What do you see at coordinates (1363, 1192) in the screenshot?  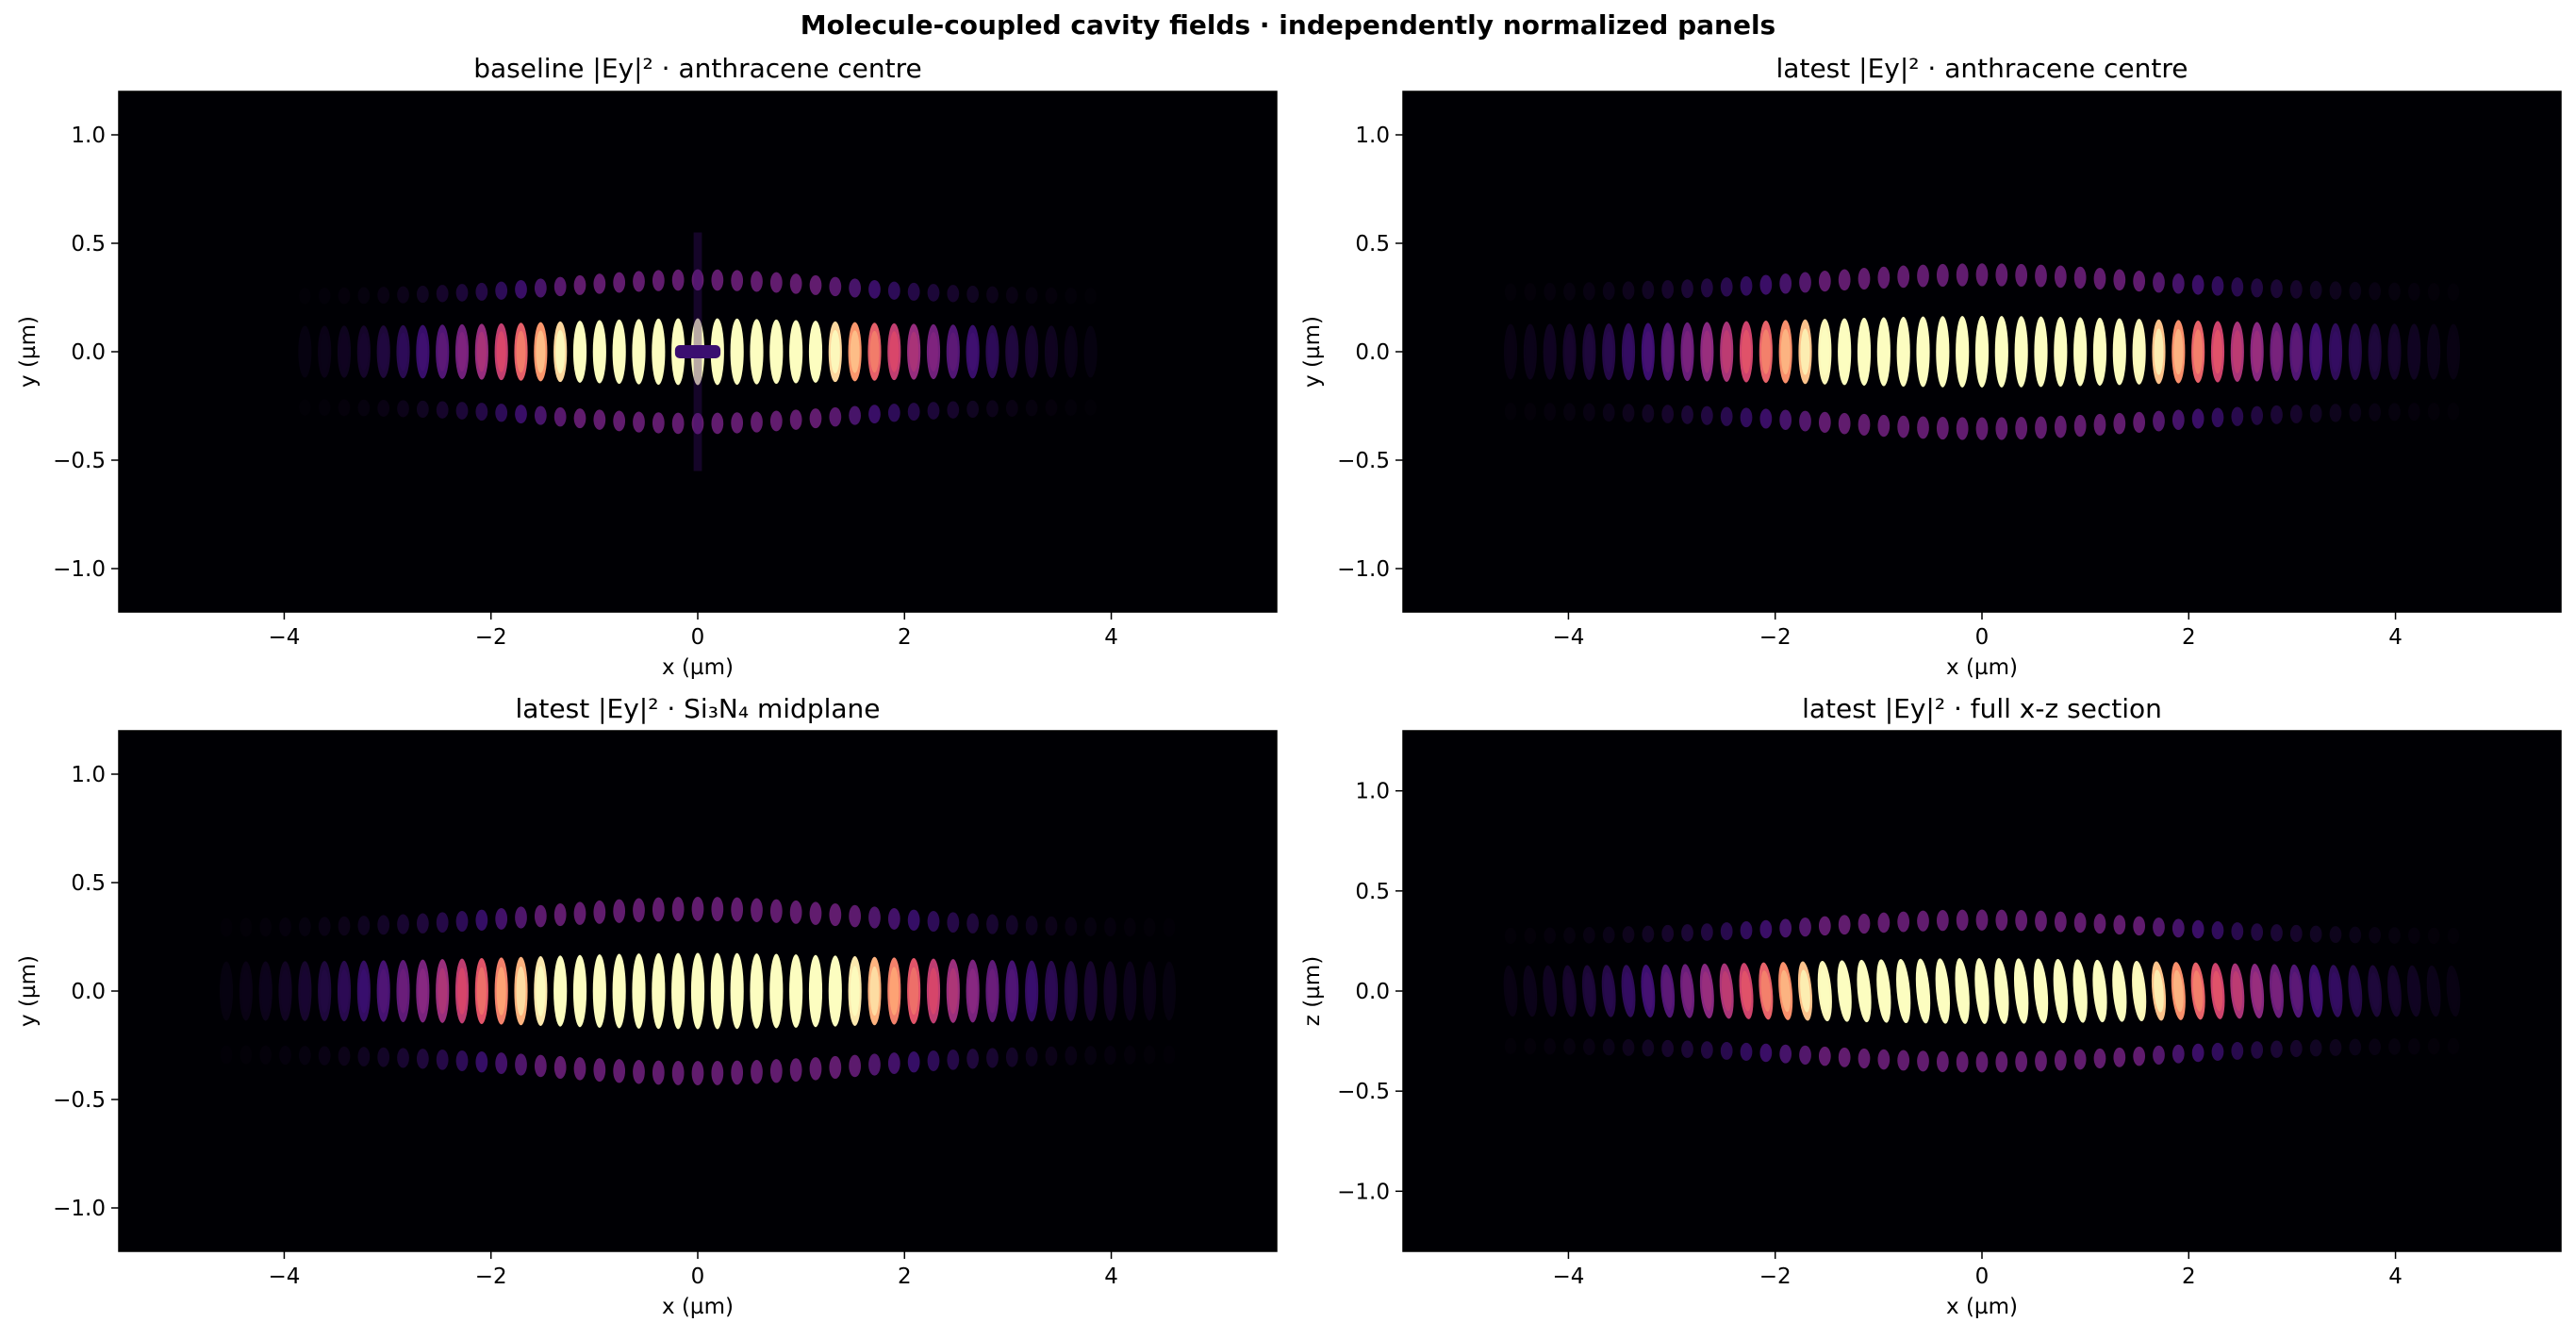 I see `y-tick-label: −1.0` at bounding box center [1363, 1192].